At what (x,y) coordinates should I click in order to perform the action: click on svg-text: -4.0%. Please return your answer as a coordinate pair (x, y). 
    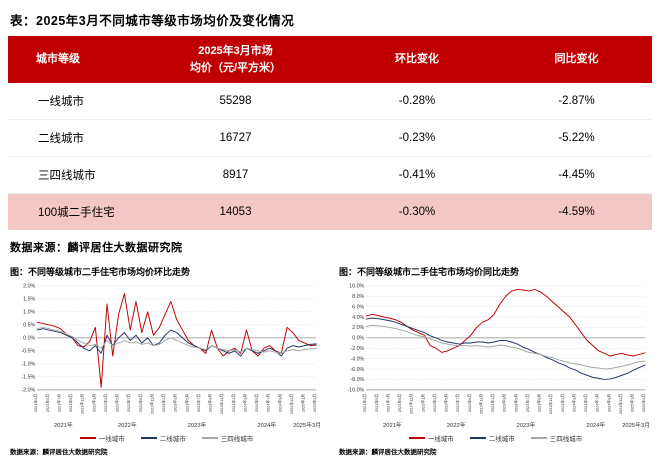
    Looking at the image, I should click on (357, 359).